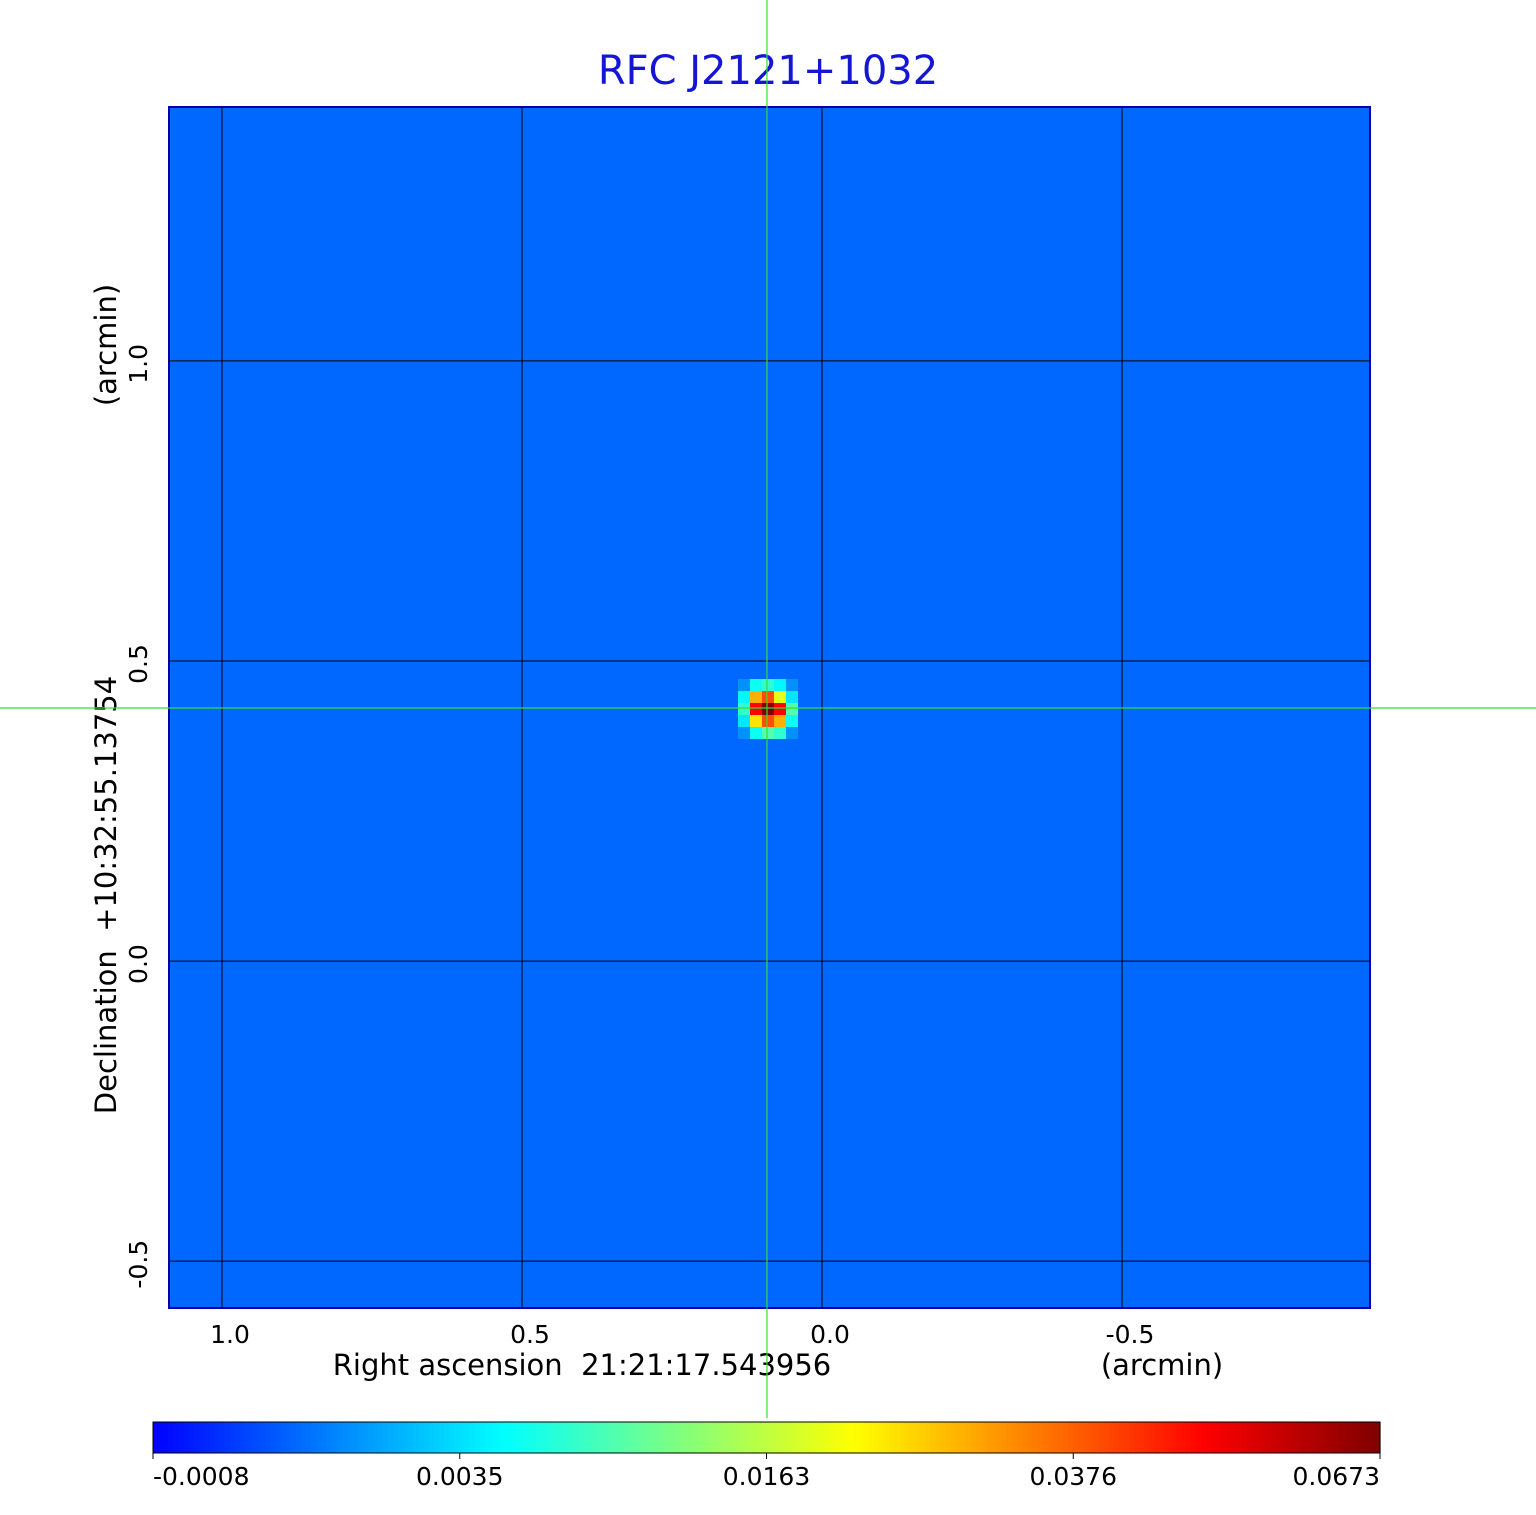 The image size is (1536, 1515). Describe the element at coordinates (138, 364) in the screenshot. I see `y-tick-label: 1.0` at that location.